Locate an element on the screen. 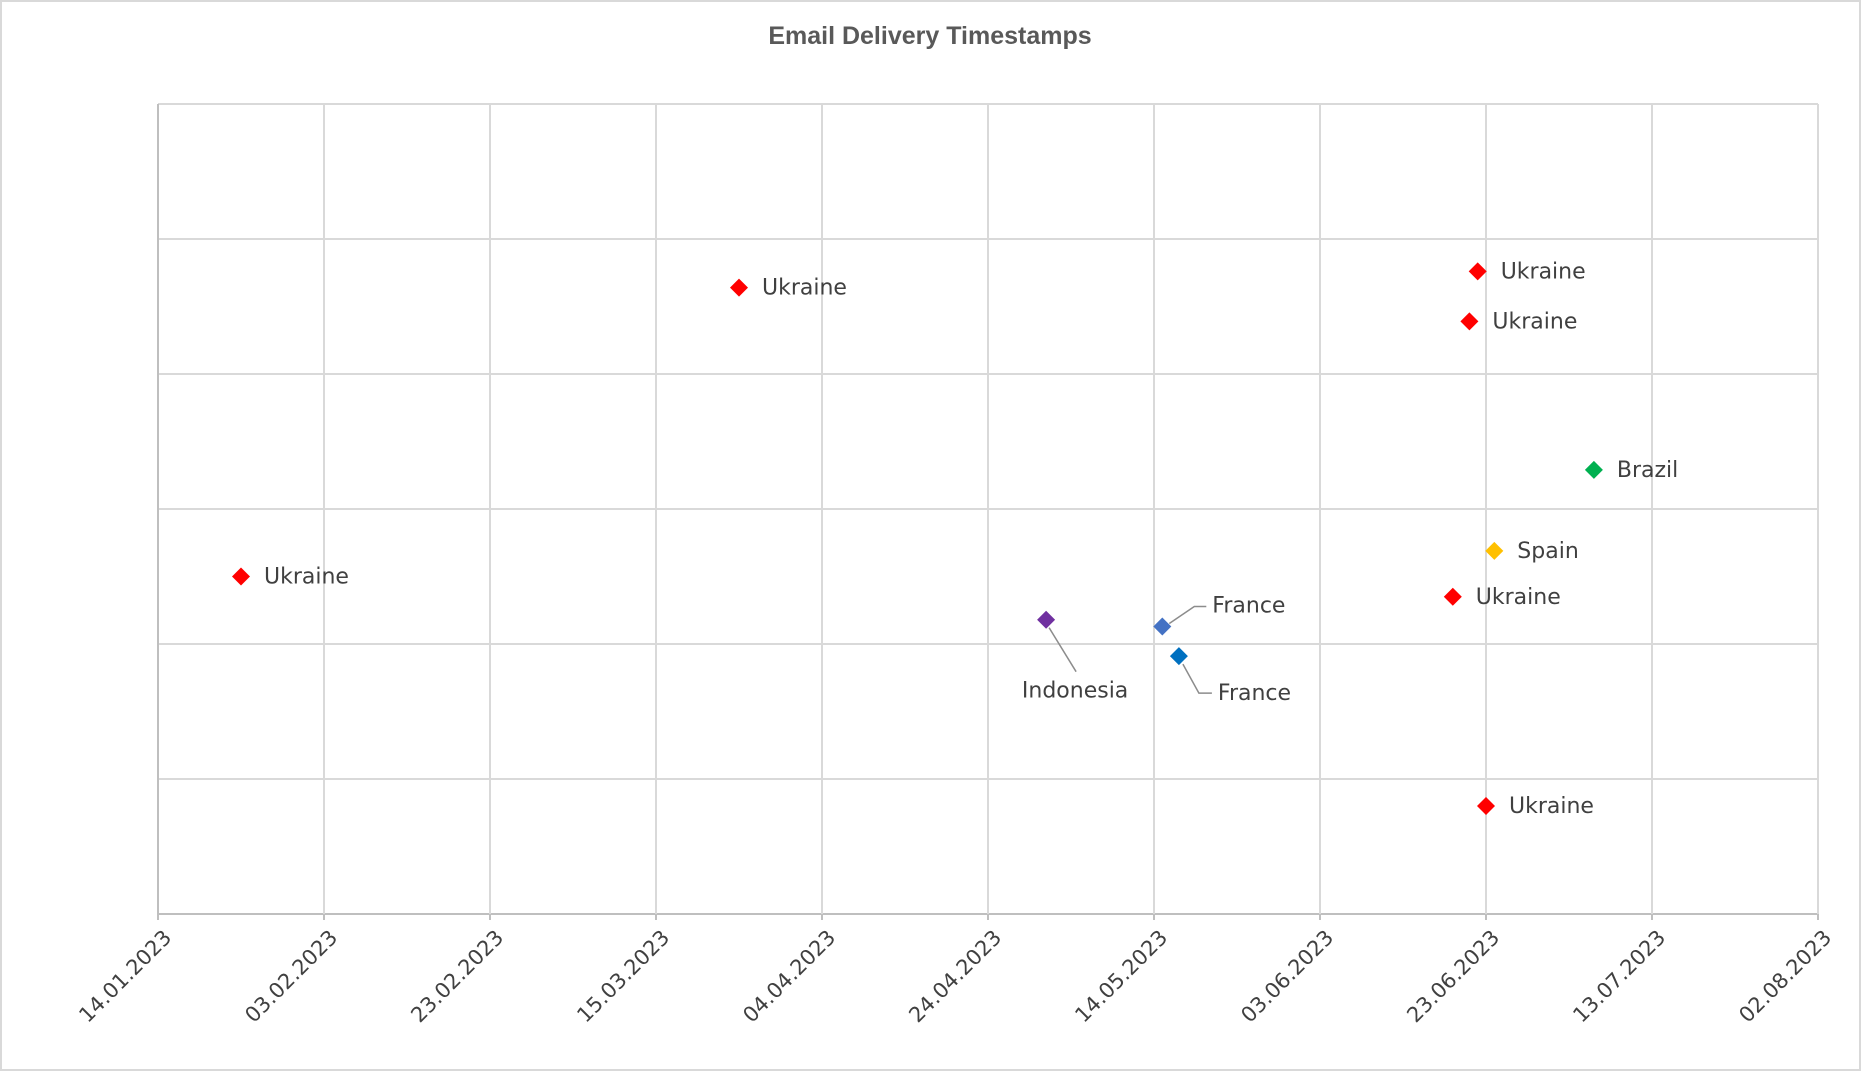 The image size is (1861, 1071). data-point-label: Brazil is located at coordinates (1647, 470).